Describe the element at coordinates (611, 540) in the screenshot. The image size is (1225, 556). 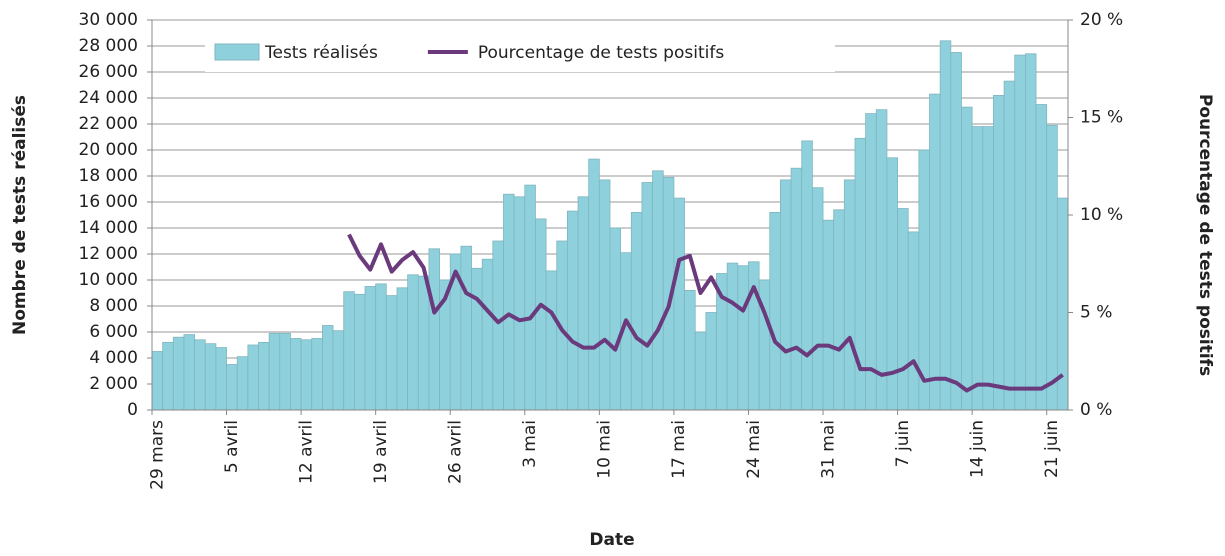
I see `x-axis-title: Date` at that location.